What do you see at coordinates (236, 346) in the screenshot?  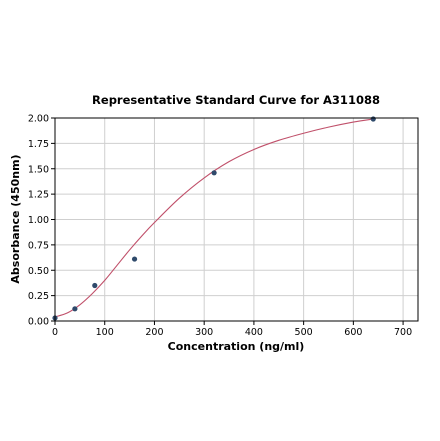 I see `x-axis-label: Concentration (ng/ml)` at bounding box center [236, 346].